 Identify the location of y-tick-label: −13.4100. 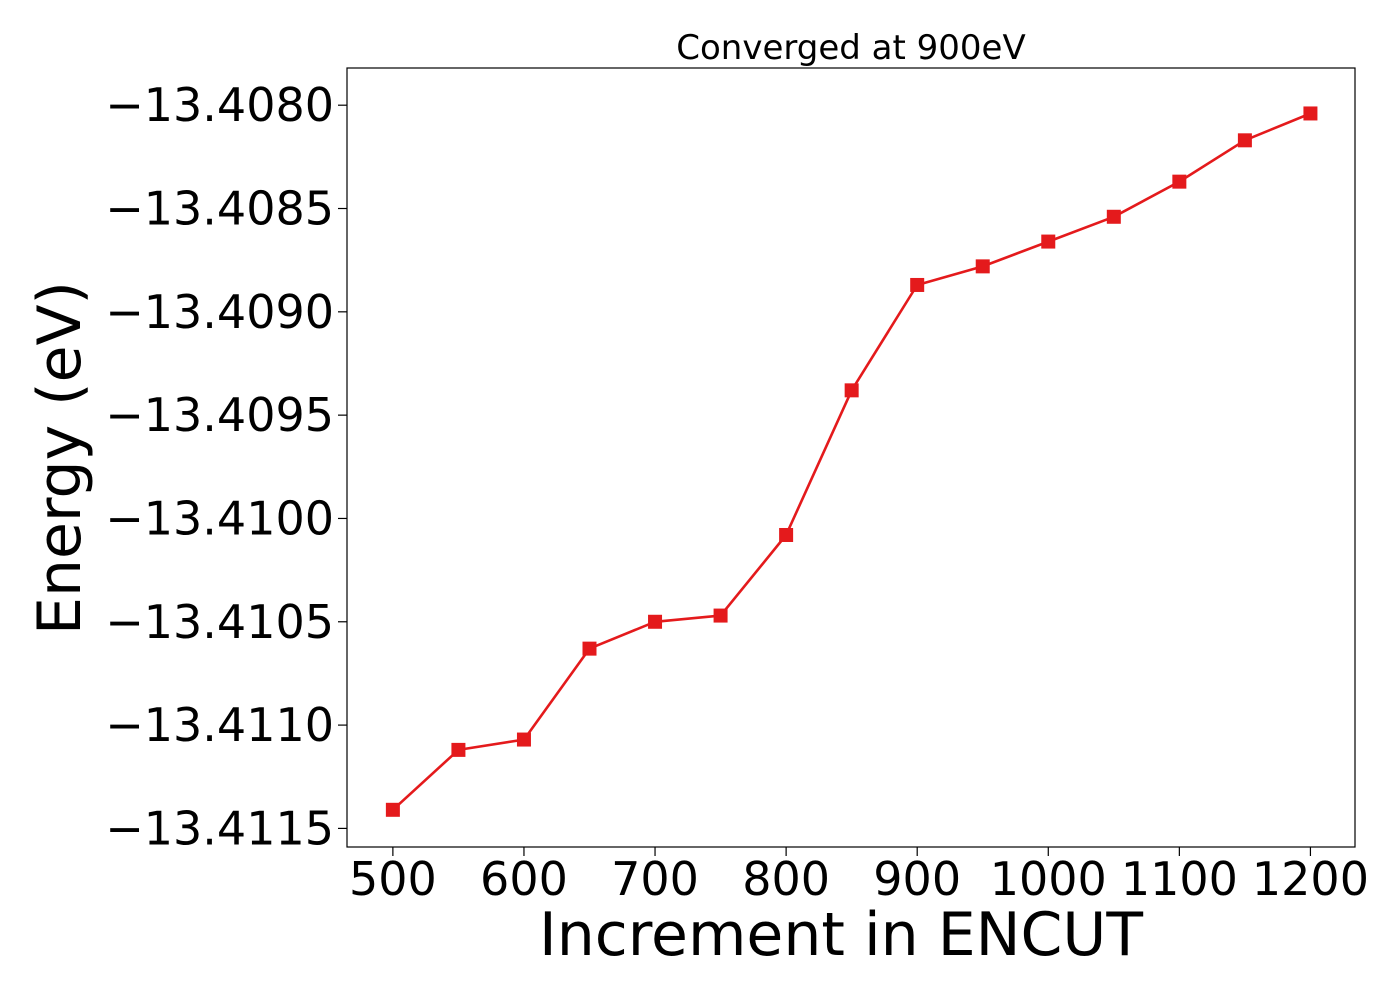
(219, 518).